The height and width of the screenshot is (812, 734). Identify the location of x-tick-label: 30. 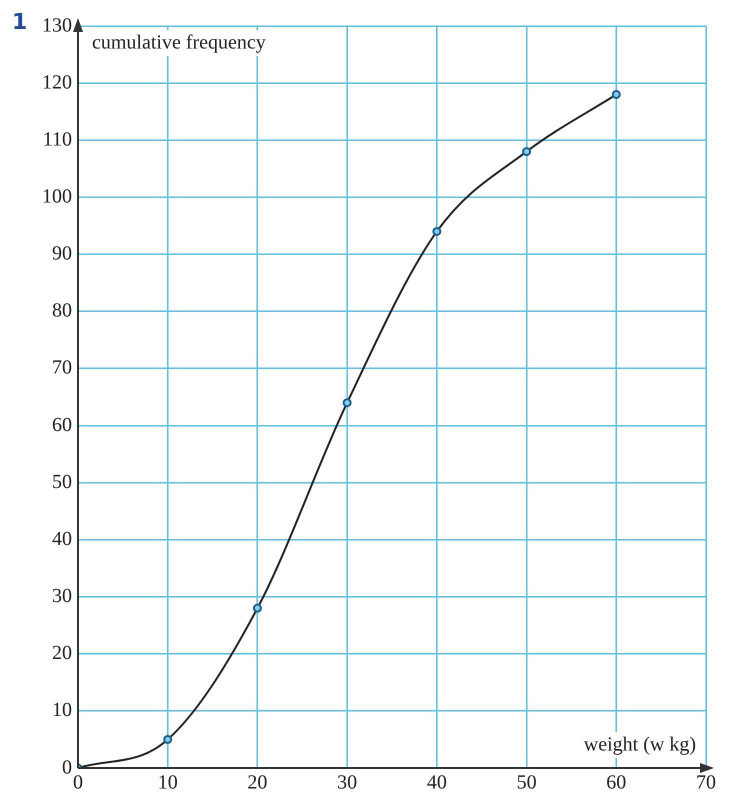
(347, 782).